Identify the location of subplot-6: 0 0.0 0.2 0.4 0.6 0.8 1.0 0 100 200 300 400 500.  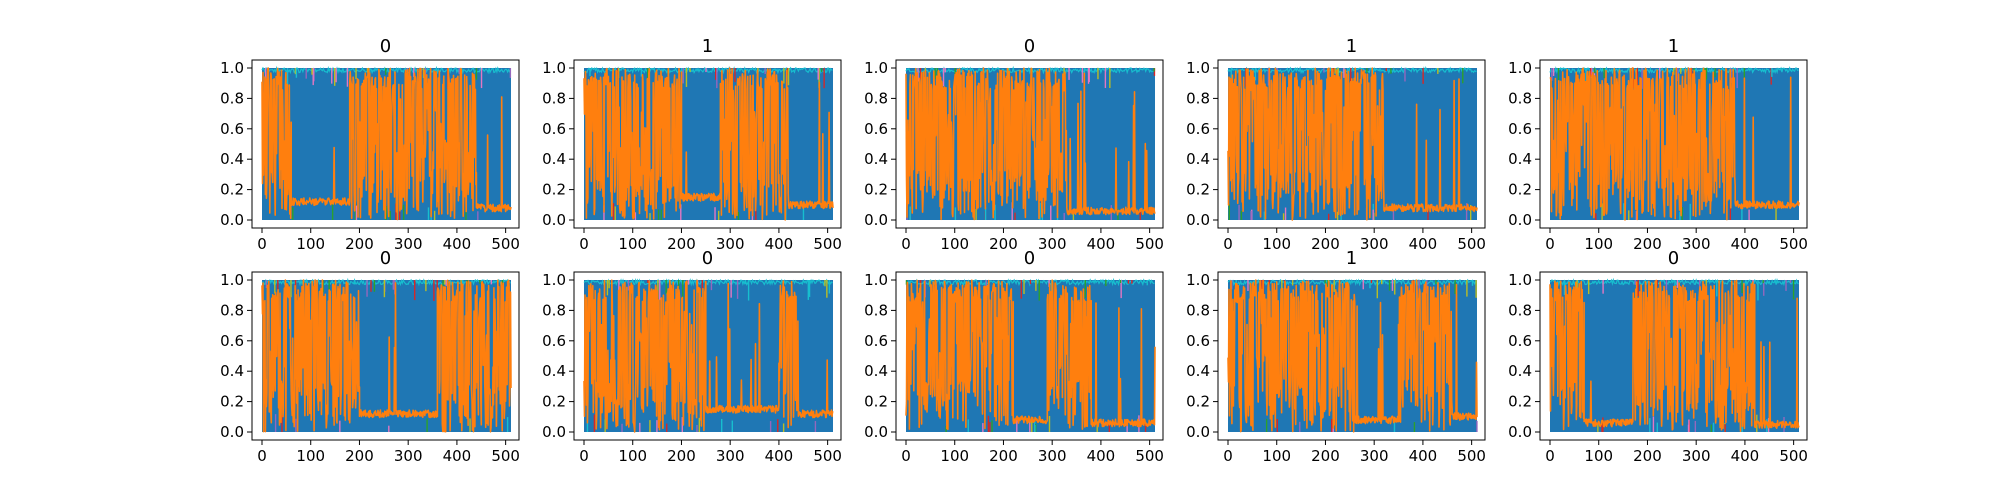
(370, 356).